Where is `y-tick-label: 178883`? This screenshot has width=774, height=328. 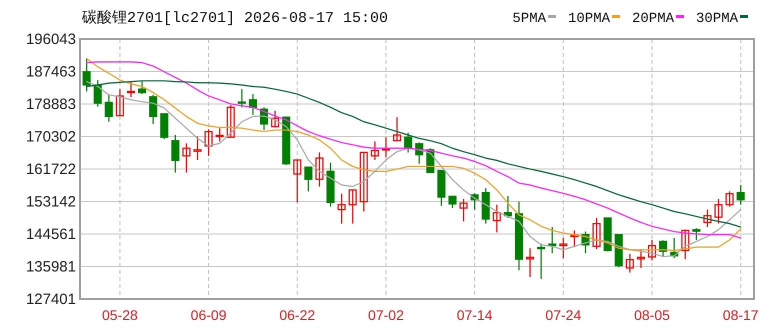 y-tick-label: 178883 is located at coordinates (51, 104).